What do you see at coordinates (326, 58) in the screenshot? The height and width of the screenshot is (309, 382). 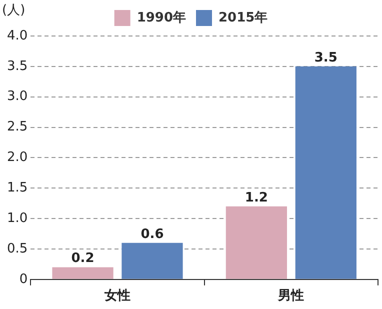 I see `data-label: 3.5` at bounding box center [326, 58].